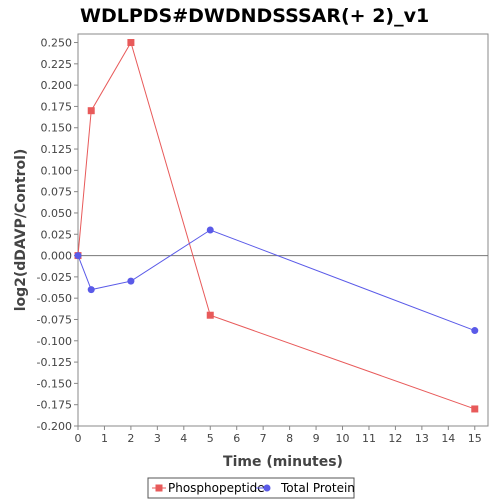 This screenshot has width=500, height=500. I want to click on y-tick-label: -0.100, so click(54, 341).